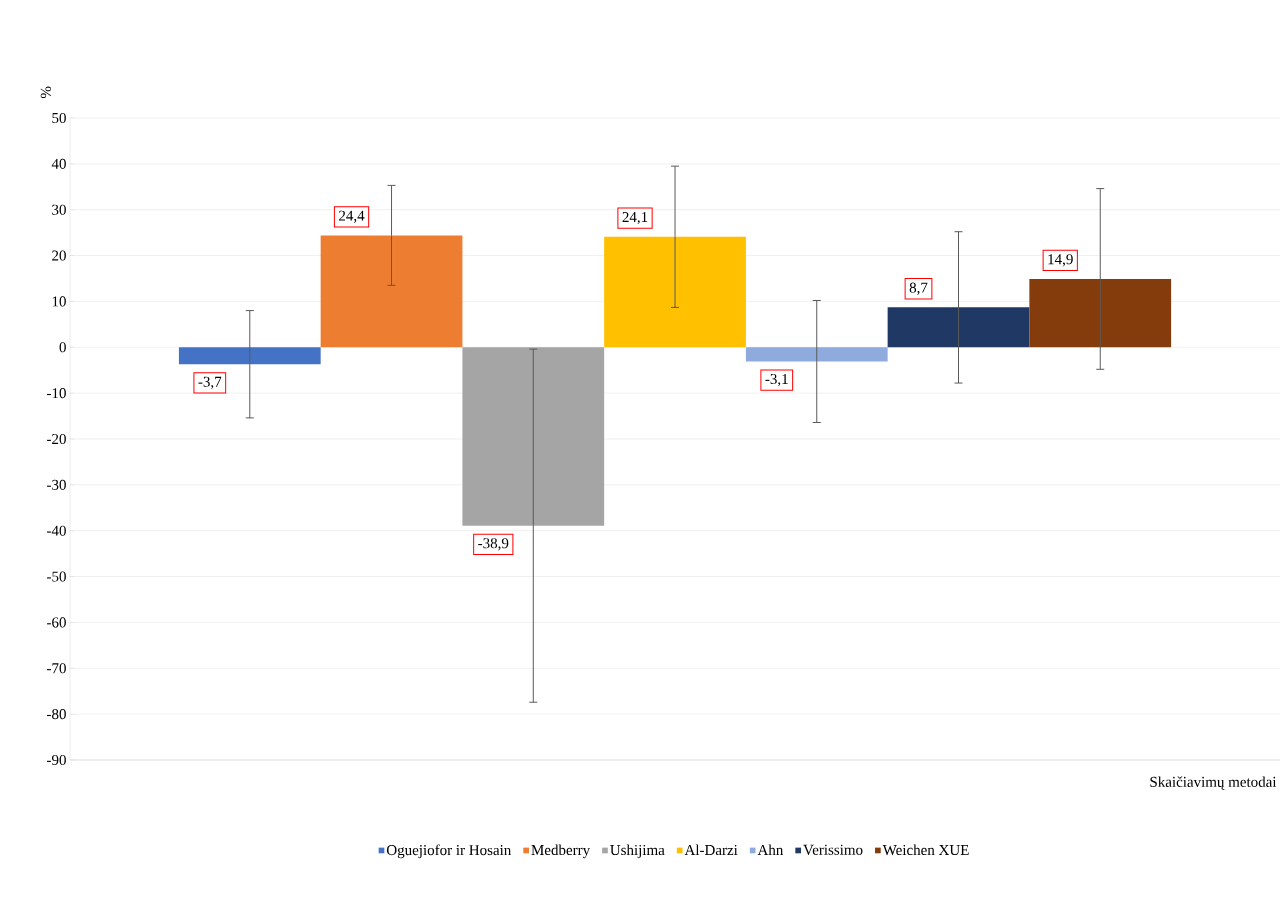  What do you see at coordinates (493, 544) in the screenshot?
I see `data-label: -38,9` at bounding box center [493, 544].